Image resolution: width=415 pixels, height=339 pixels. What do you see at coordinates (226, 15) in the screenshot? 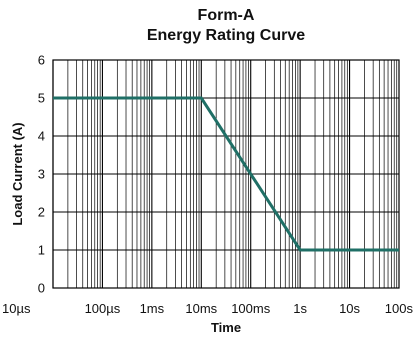
I see `chart-title-line-1: Form-A` at bounding box center [226, 15].